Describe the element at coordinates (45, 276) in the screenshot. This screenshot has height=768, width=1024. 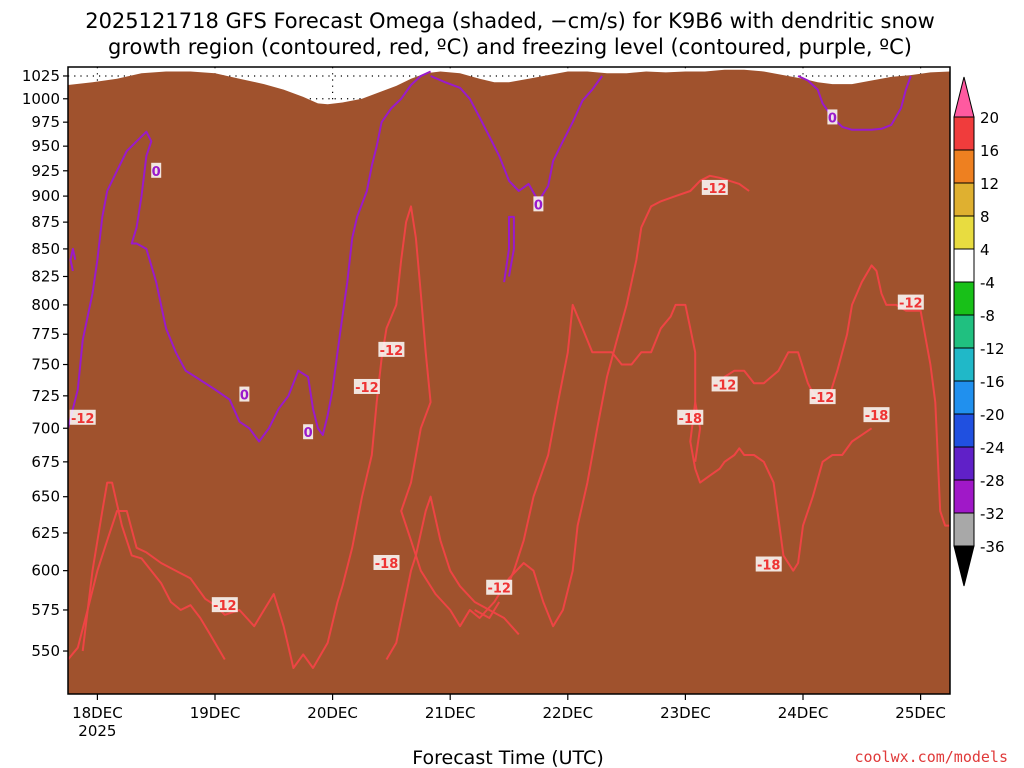
I see `y-tick-label: 825` at that location.